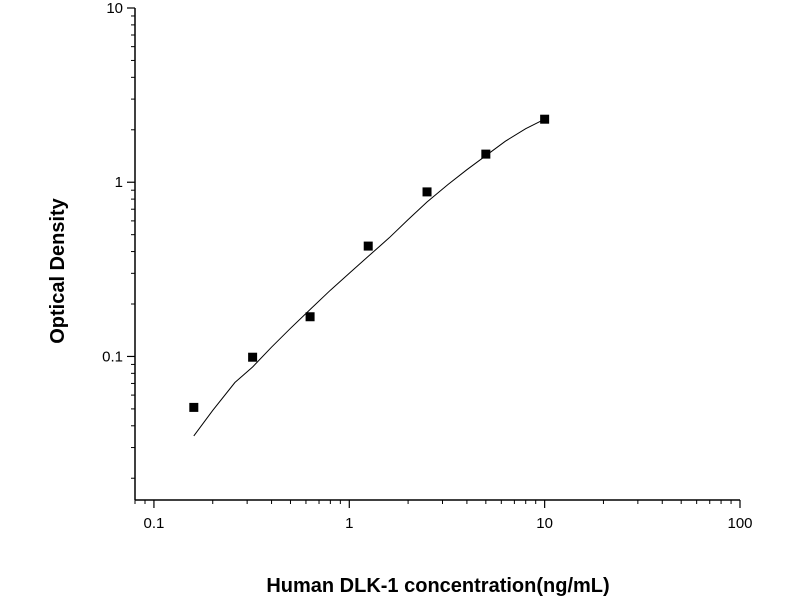 The width and height of the screenshot is (800, 600). What do you see at coordinates (58, 270) in the screenshot?
I see `y-axis-title: Optical Density` at bounding box center [58, 270].